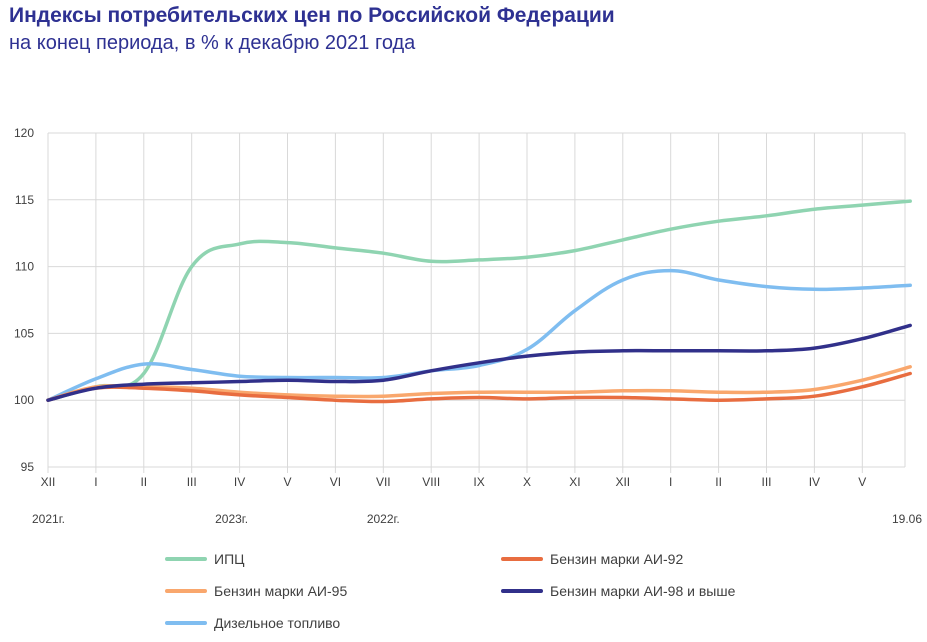 The width and height of the screenshot is (927, 642). Describe the element at coordinates (454, 482) in the screenshot. I see `x-axis: XII I II III IV V VI VII VIII IX X XI XII I II III IV V` at that location.